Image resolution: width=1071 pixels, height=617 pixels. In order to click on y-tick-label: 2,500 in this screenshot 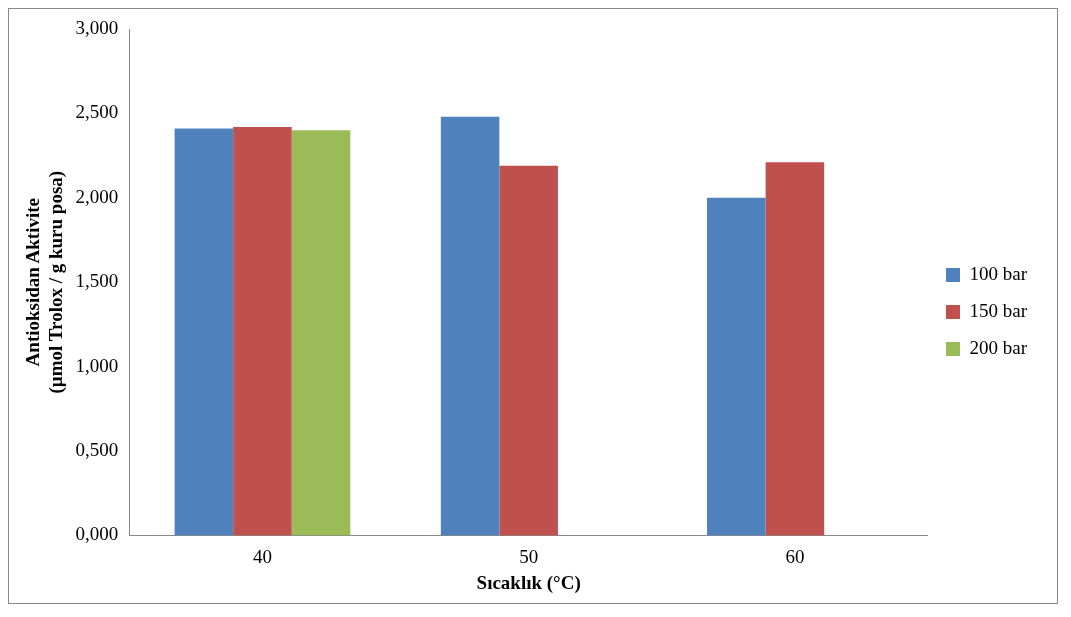, I will do `click(97, 112)`.